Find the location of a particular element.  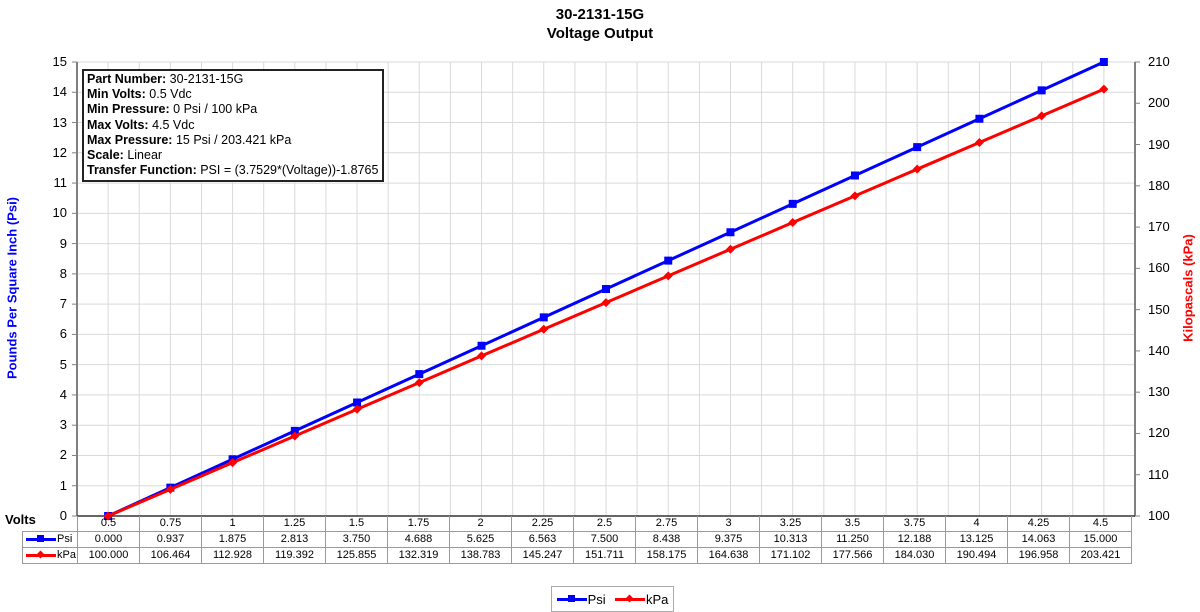

right-axis-label: Kilopascals (kPa) is located at coordinates (1188, 288).